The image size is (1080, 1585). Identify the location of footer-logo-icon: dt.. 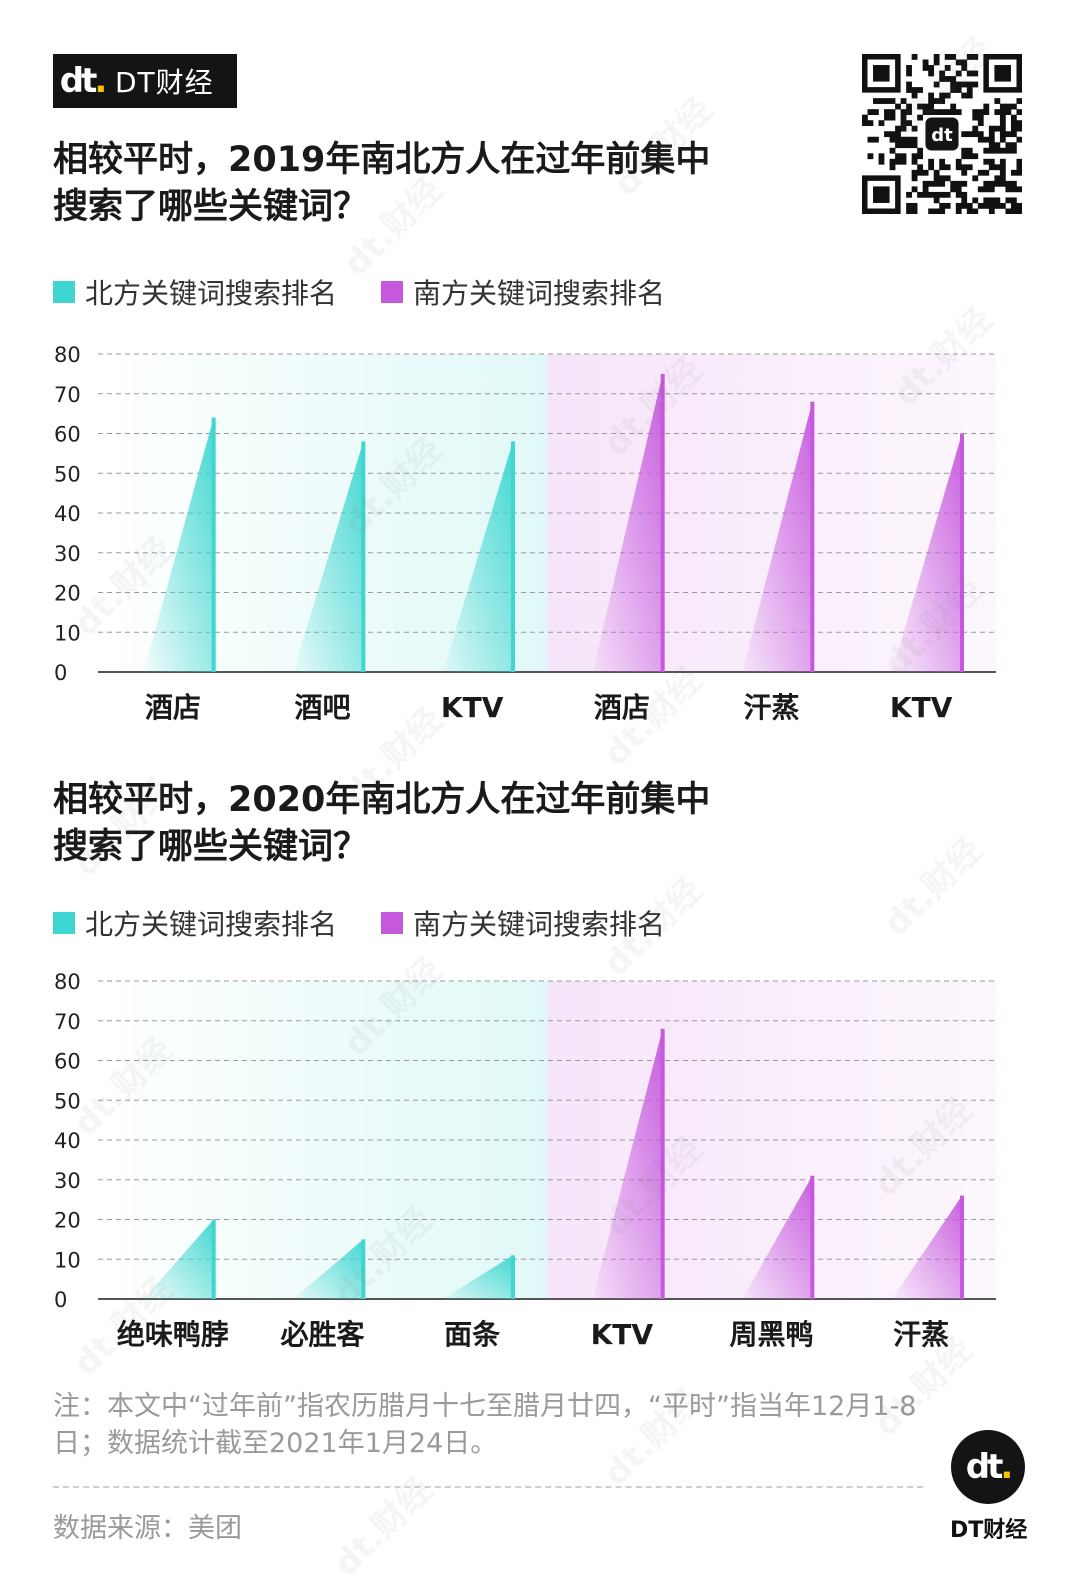
(988, 1467).